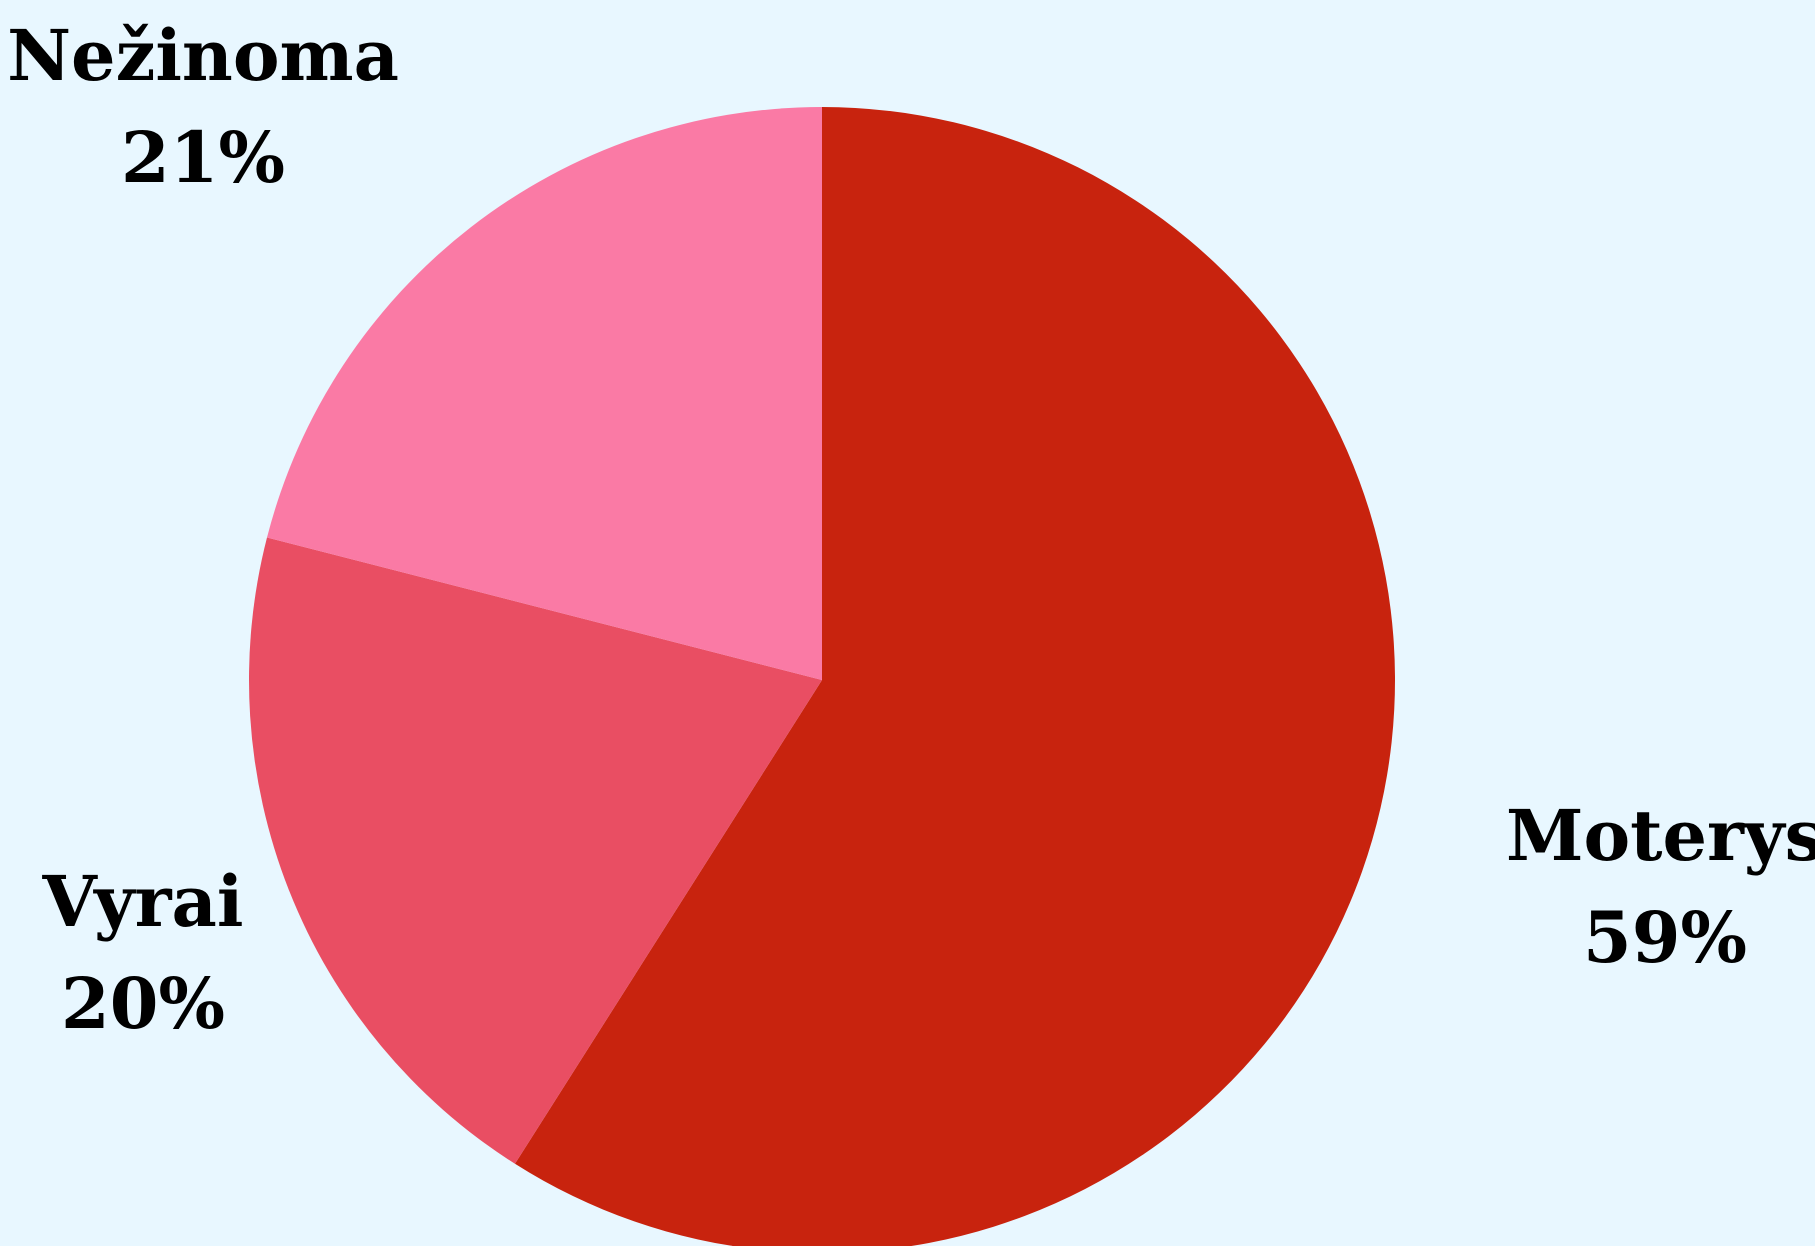 This screenshot has height=1246, width=1815. What do you see at coordinates (203, 55) in the screenshot?
I see `slice-label-nežinoma: Nežinoma` at bounding box center [203, 55].